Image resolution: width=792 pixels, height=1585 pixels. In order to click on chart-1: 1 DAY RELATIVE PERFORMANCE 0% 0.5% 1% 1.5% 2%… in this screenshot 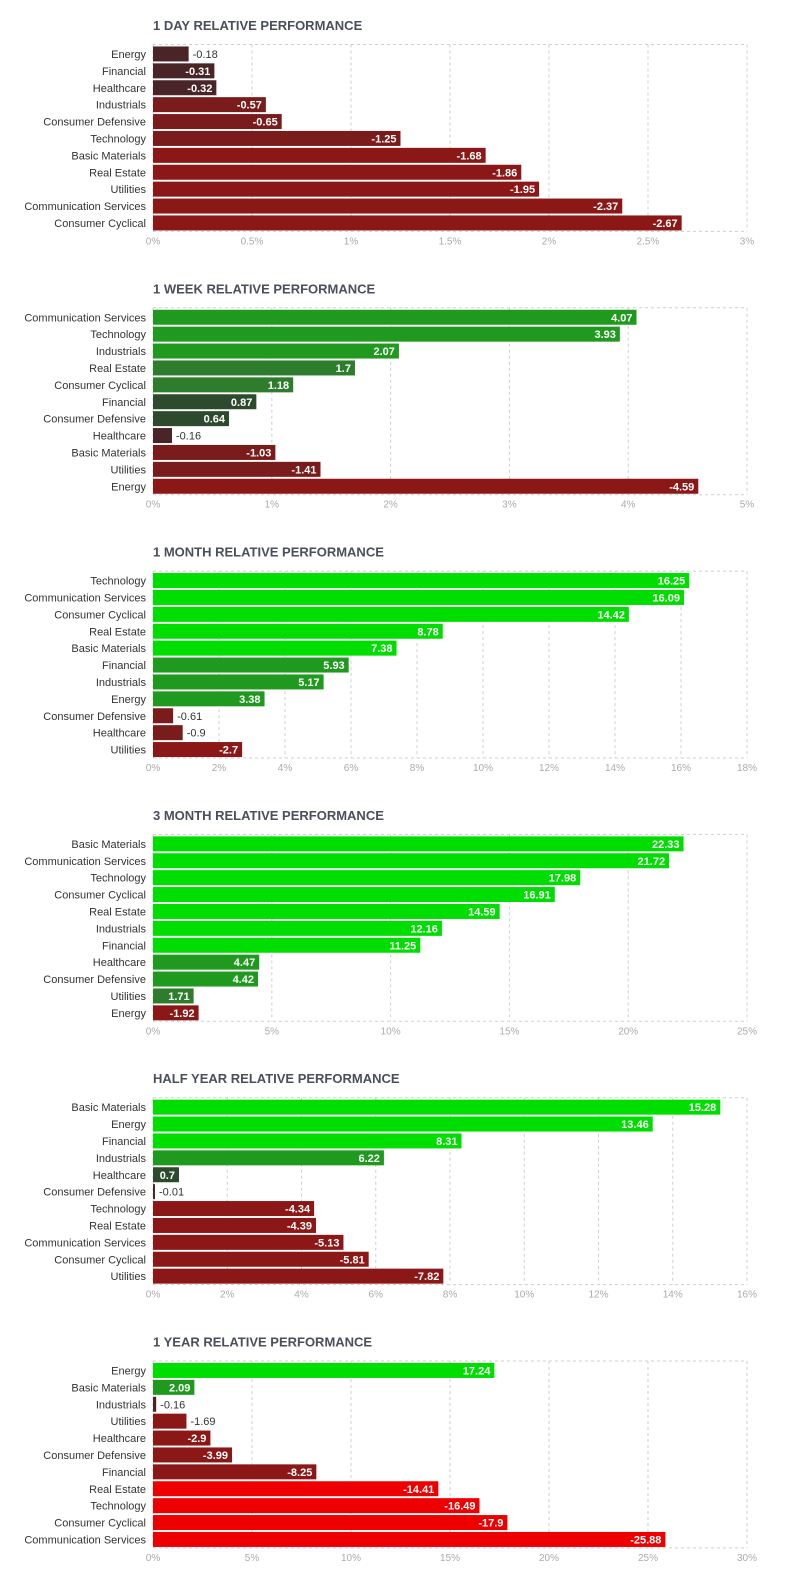, I will do `click(389, 132)`.